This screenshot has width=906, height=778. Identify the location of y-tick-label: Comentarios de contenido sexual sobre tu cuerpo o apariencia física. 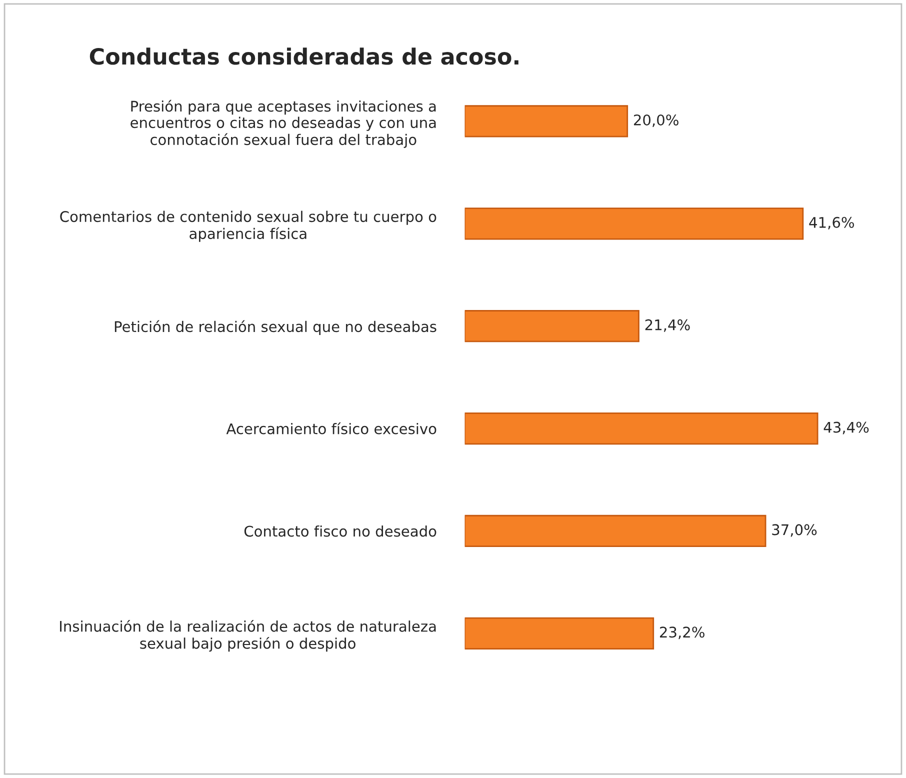
(248, 226).